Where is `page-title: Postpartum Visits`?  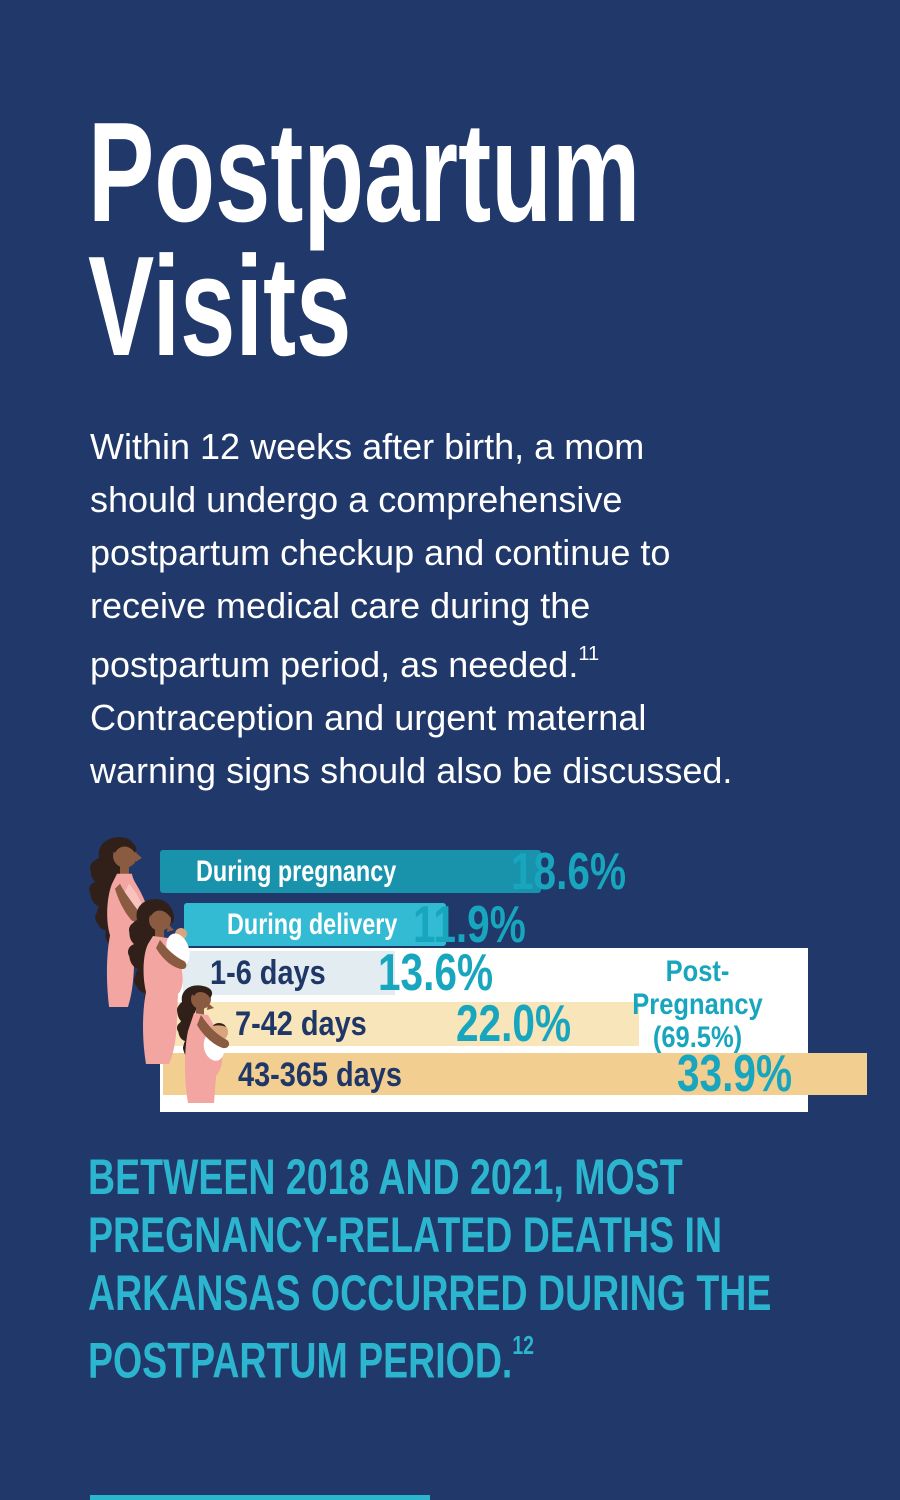
page-title: Postpartum Visits is located at coordinates (364, 240).